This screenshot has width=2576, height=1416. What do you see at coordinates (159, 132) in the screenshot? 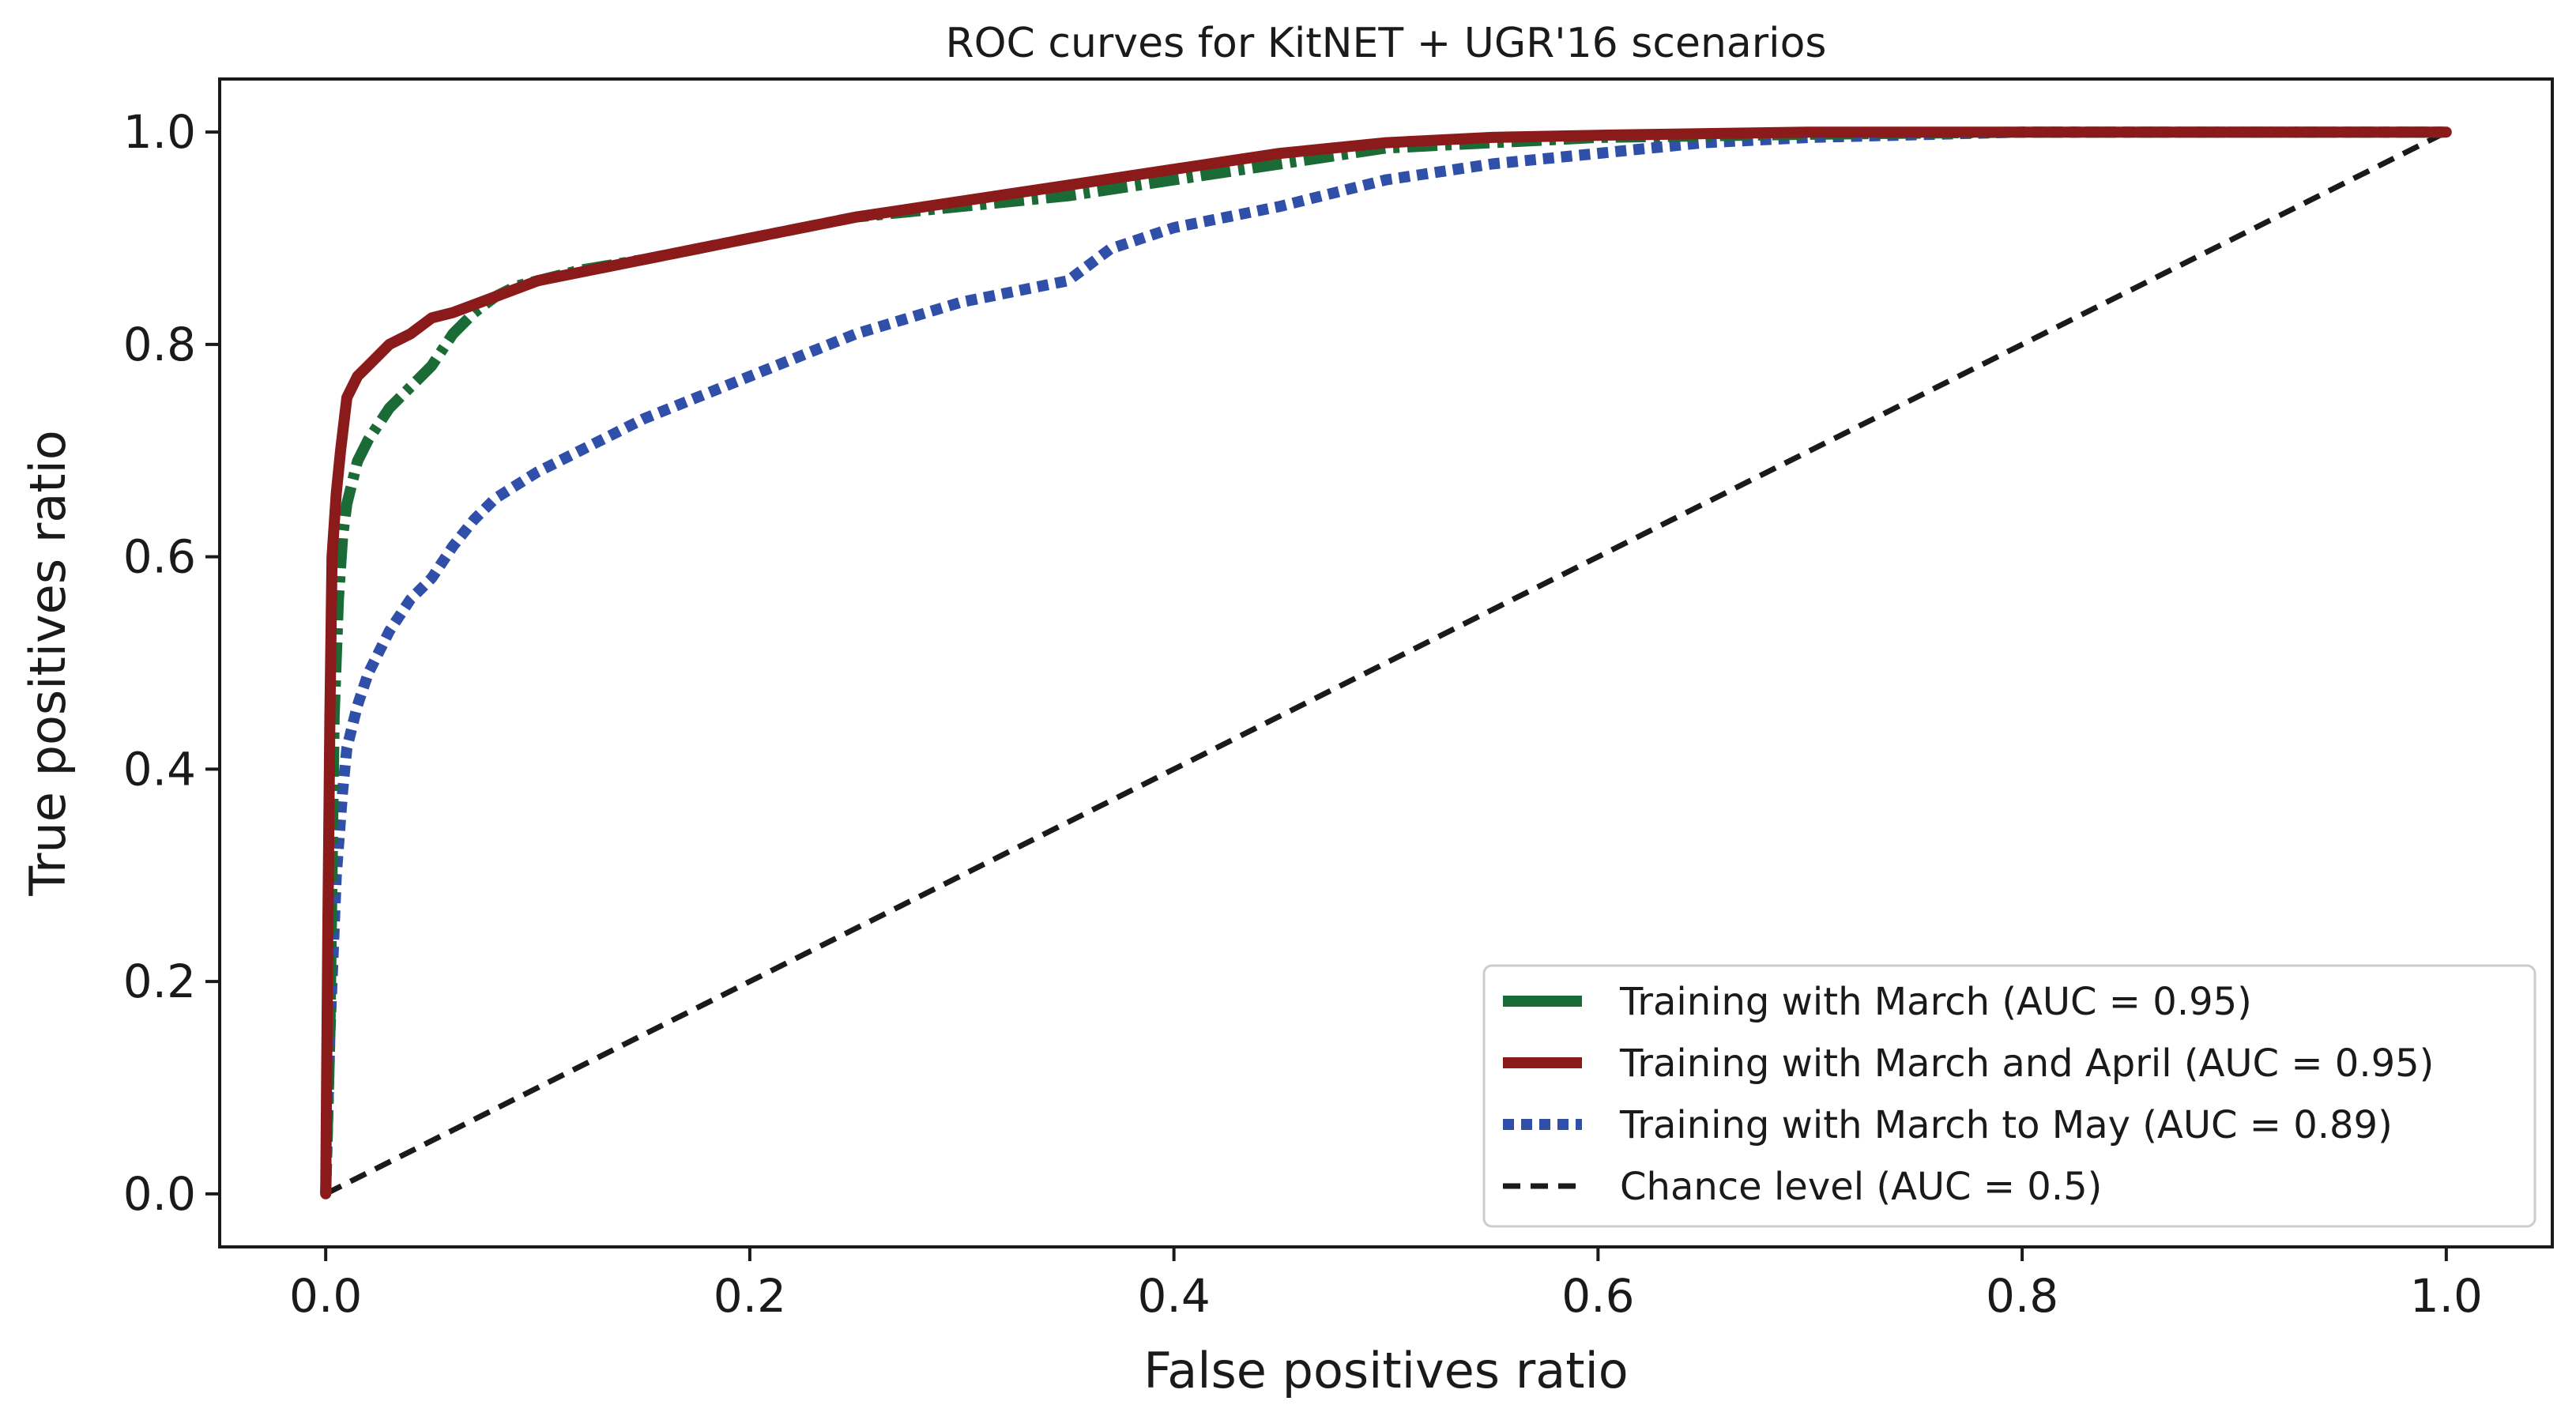
I see `y-tick-label: 1.0` at bounding box center [159, 132].